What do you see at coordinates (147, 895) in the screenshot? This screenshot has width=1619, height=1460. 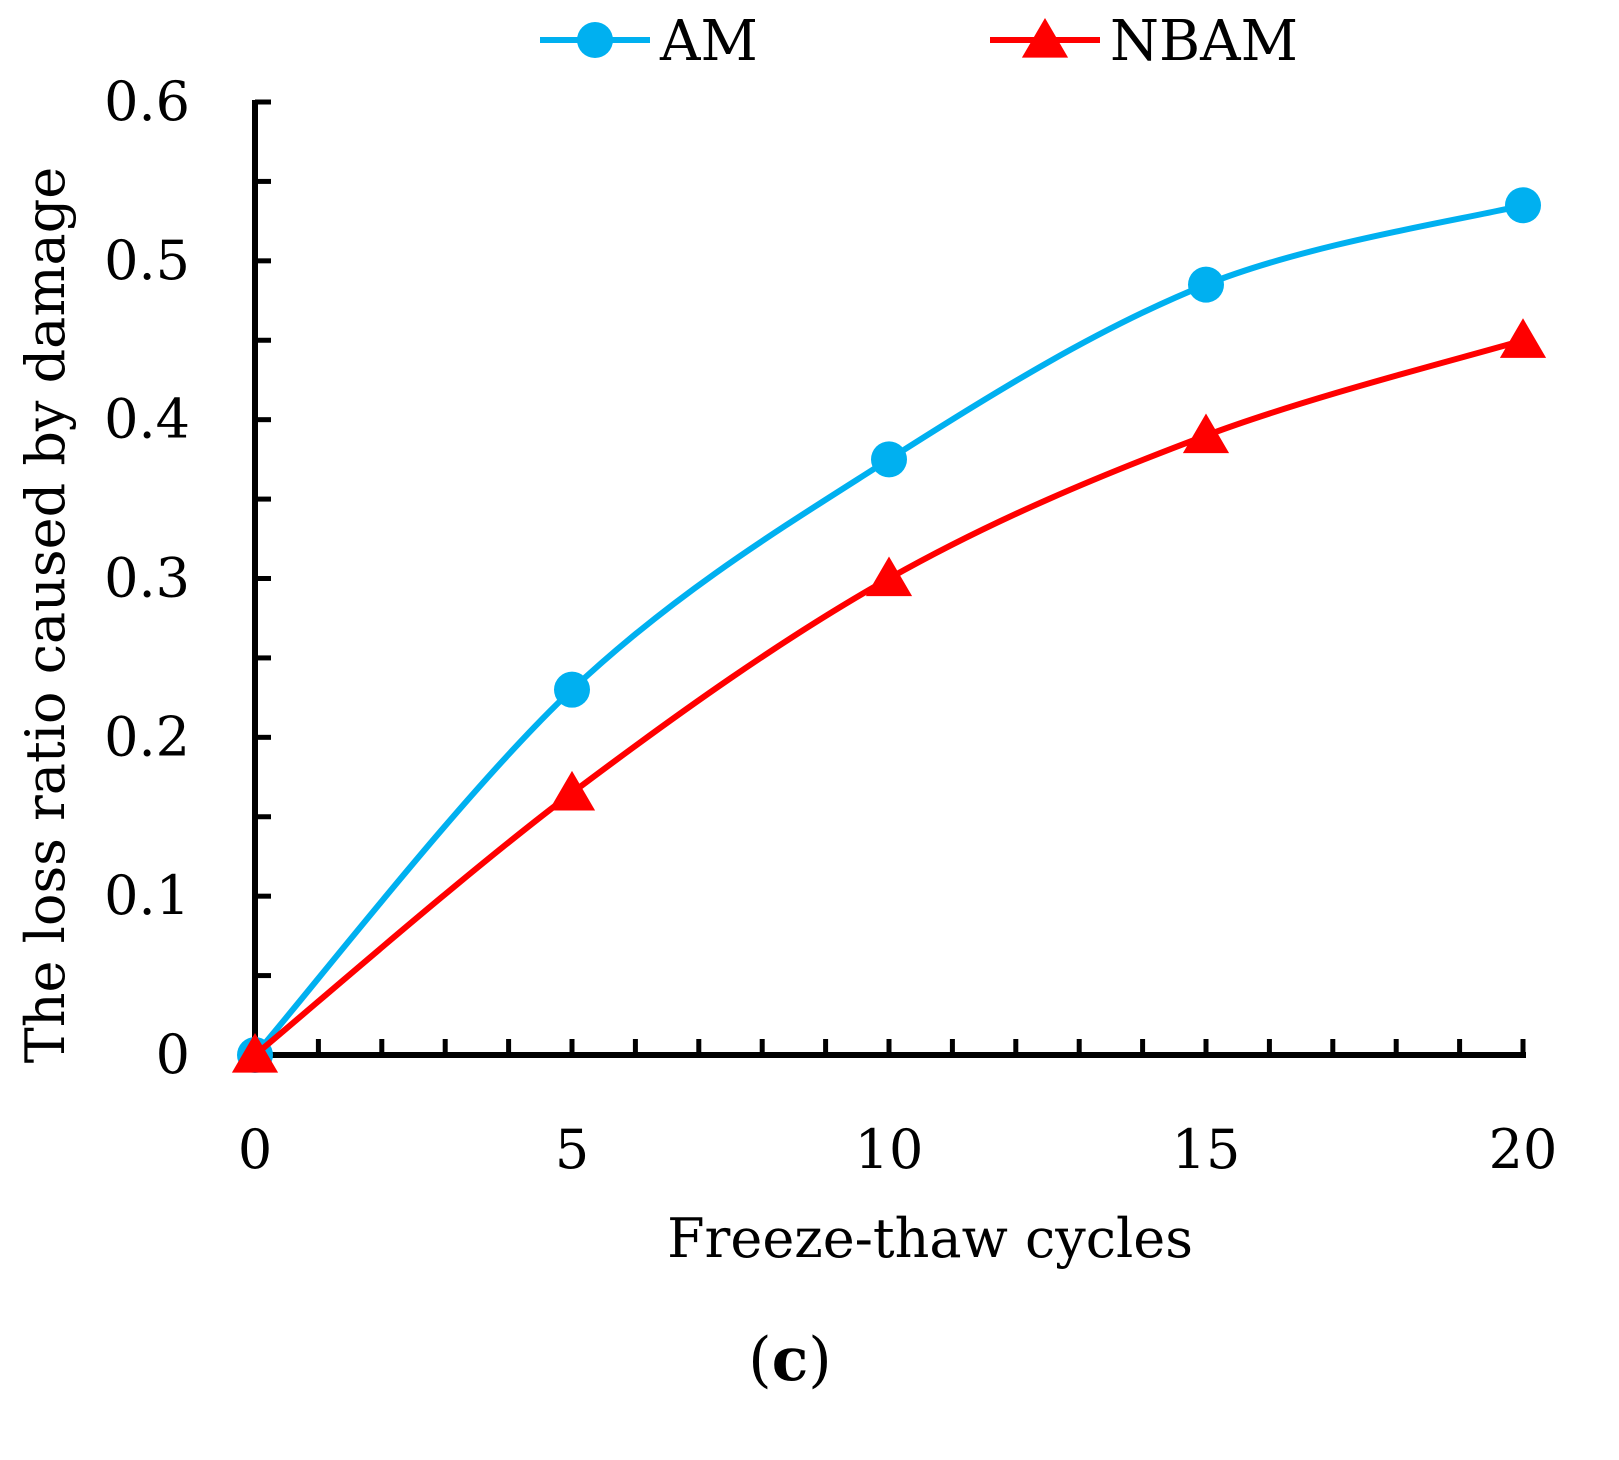 I see `y-tick-label: 0.1` at bounding box center [147, 895].